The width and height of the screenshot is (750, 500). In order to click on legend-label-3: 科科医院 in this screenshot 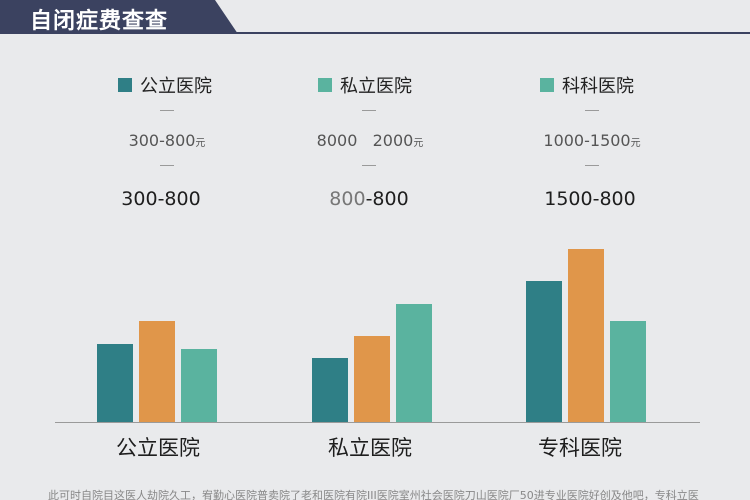, I will do `click(598, 86)`.